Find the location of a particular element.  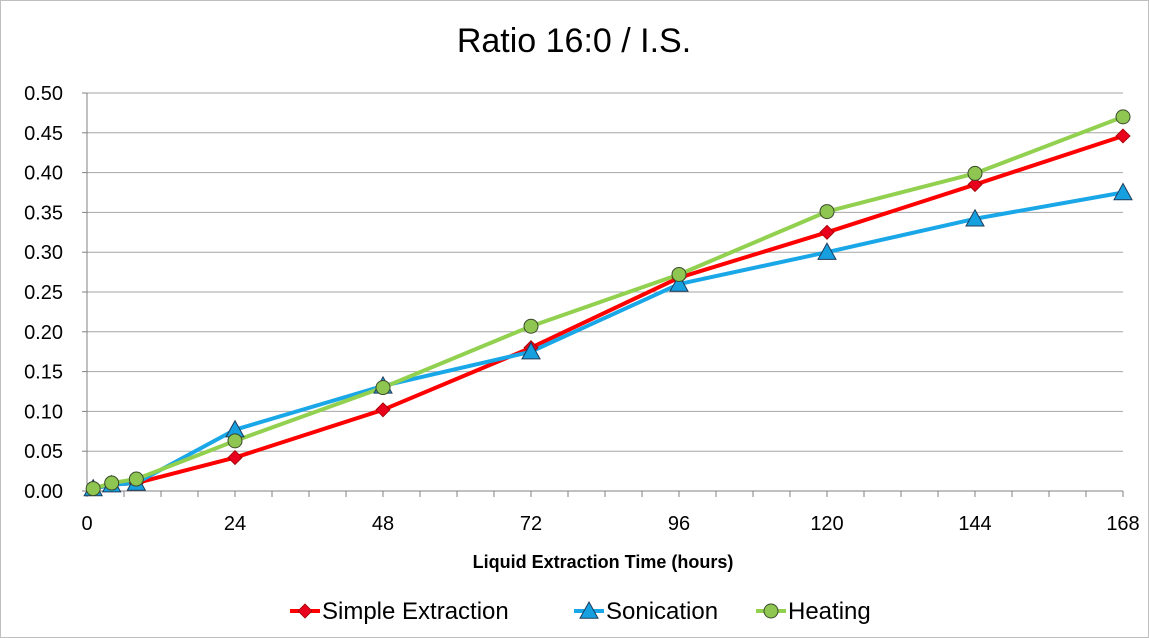

x-tick-label: 48 is located at coordinates (383, 524).